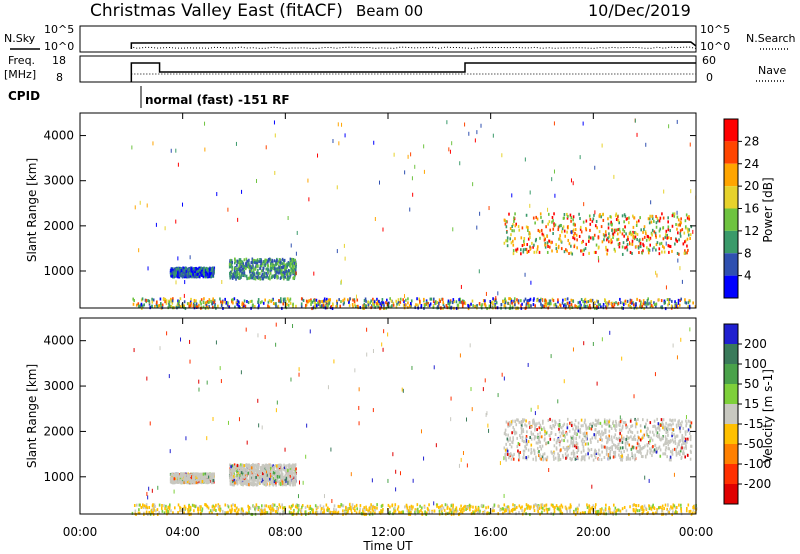  I want to click on power-colorbar-tick-label-6: 28, so click(751, 141).